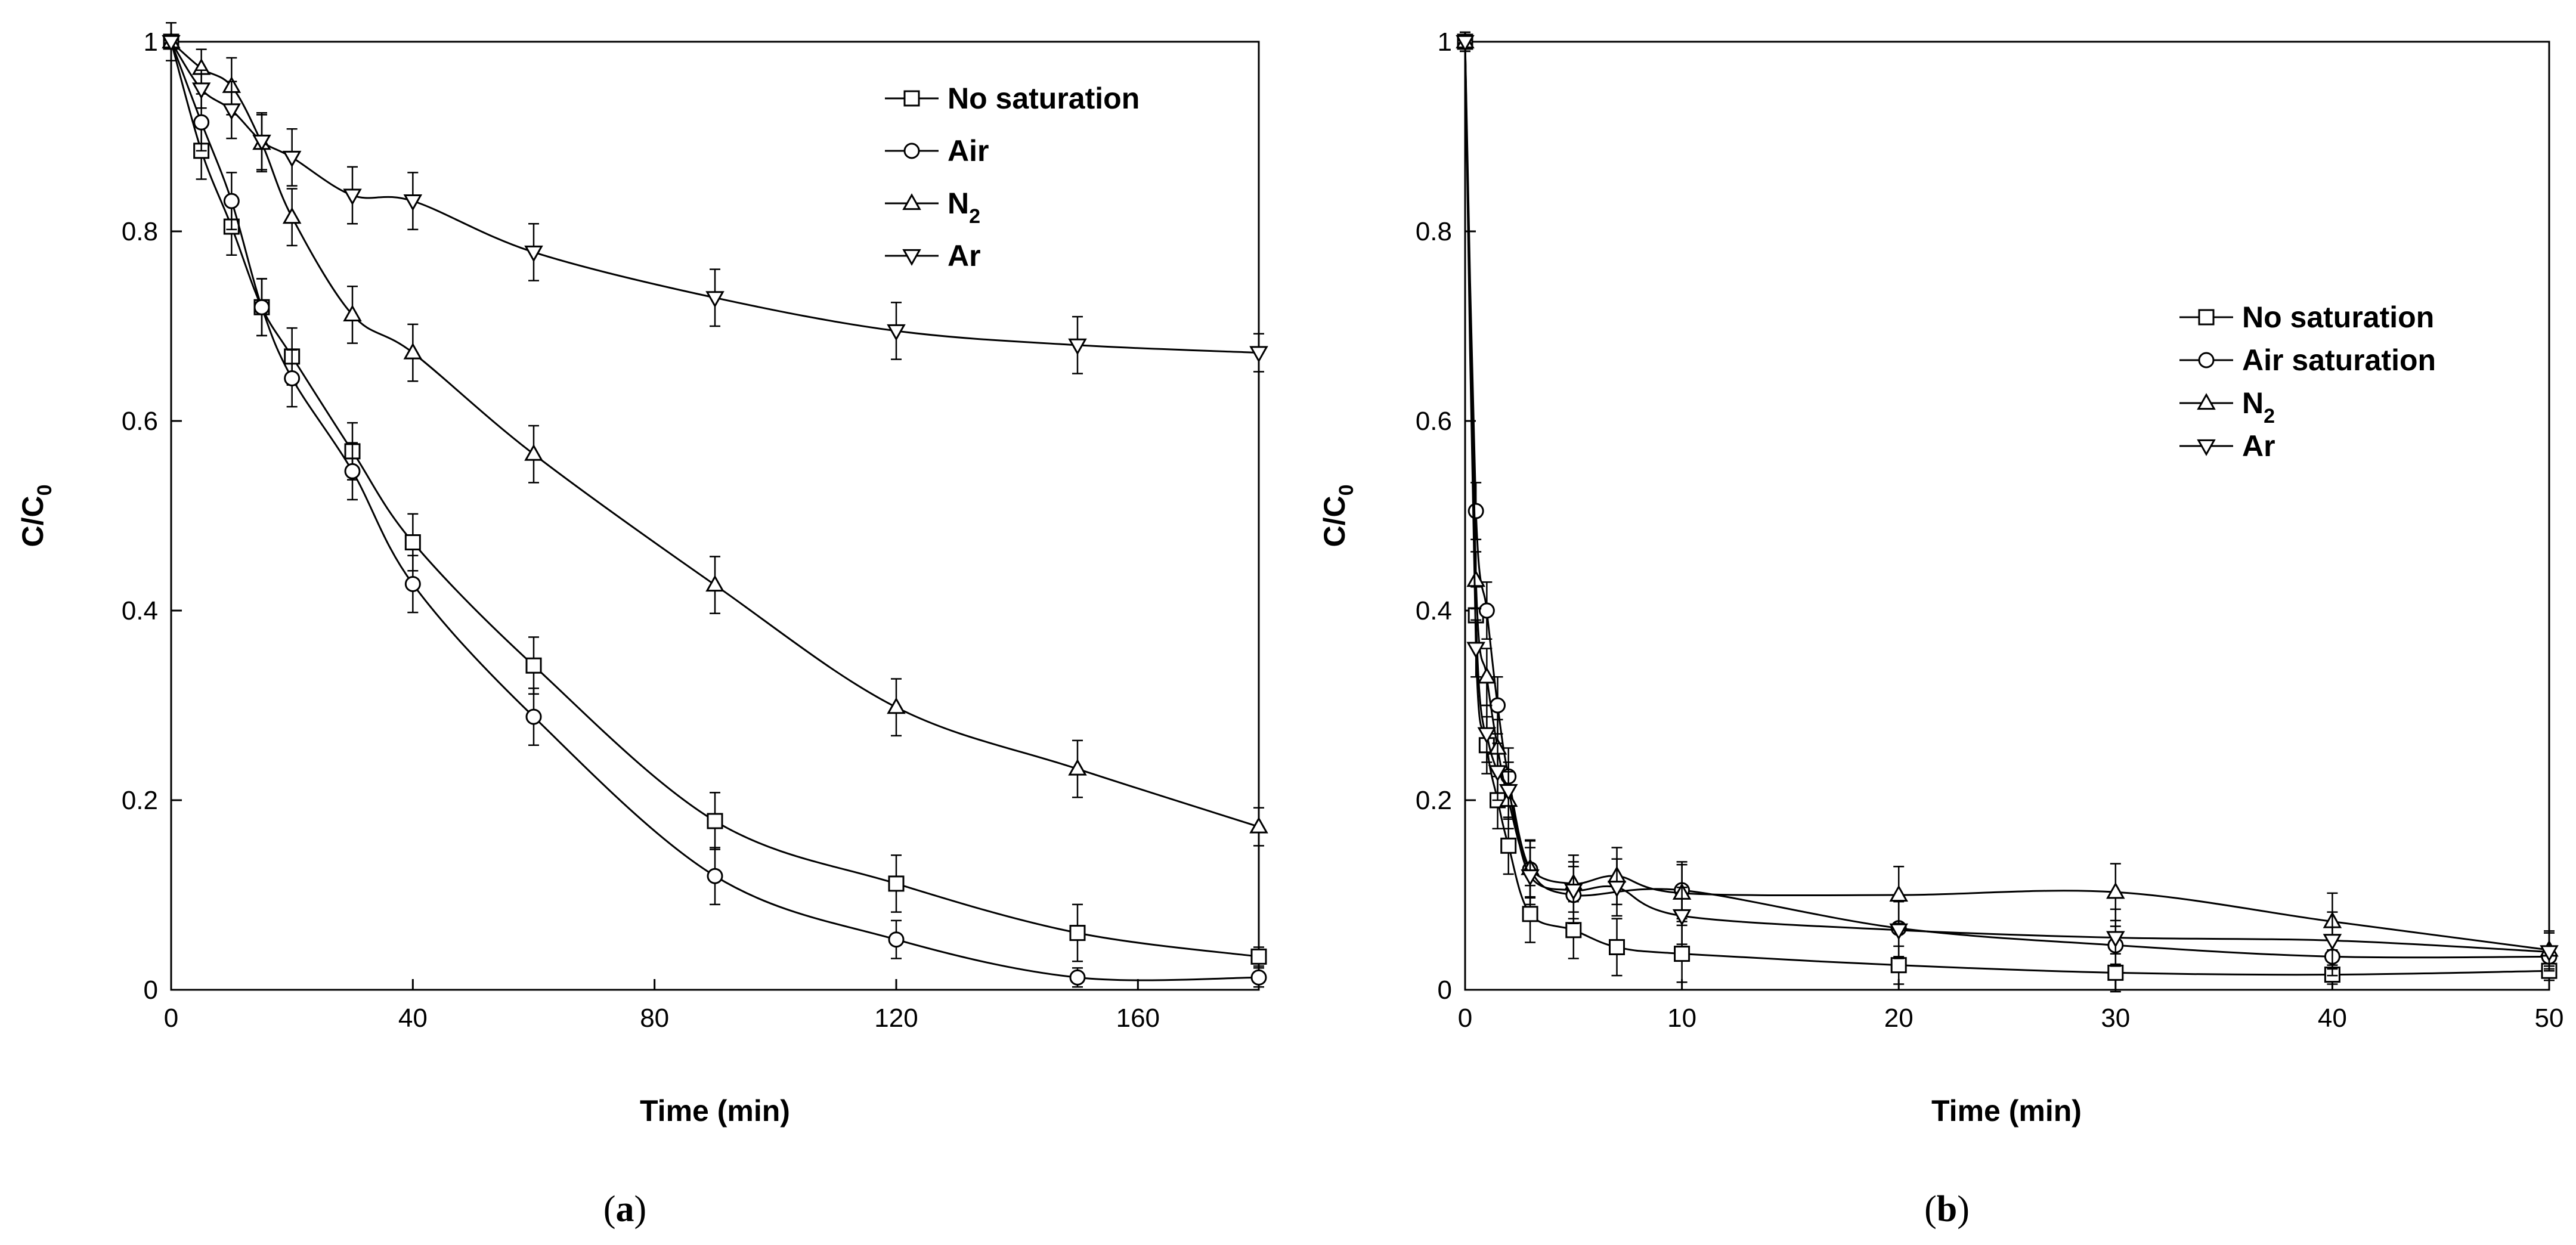  What do you see at coordinates (1964, 1209) in the screenshot?
I see `caption-close-paren-b: )` at bounding box center [1964, 1209].